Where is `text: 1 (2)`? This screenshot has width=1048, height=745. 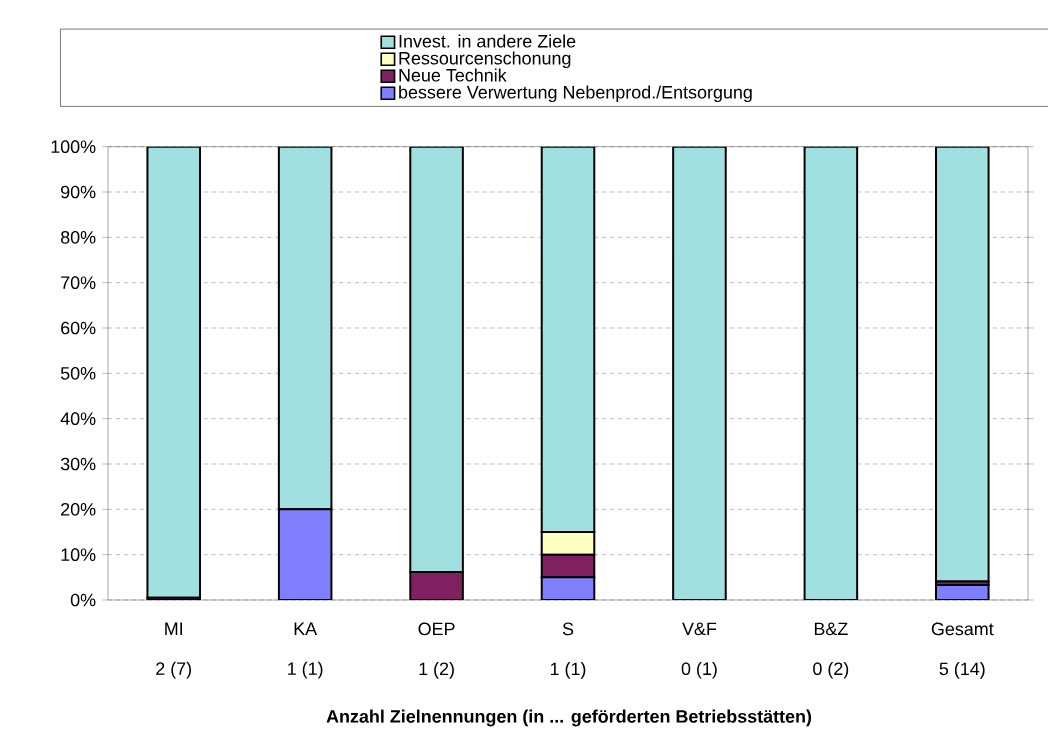
text: 1 (2) is located at coordinates (436, 670).